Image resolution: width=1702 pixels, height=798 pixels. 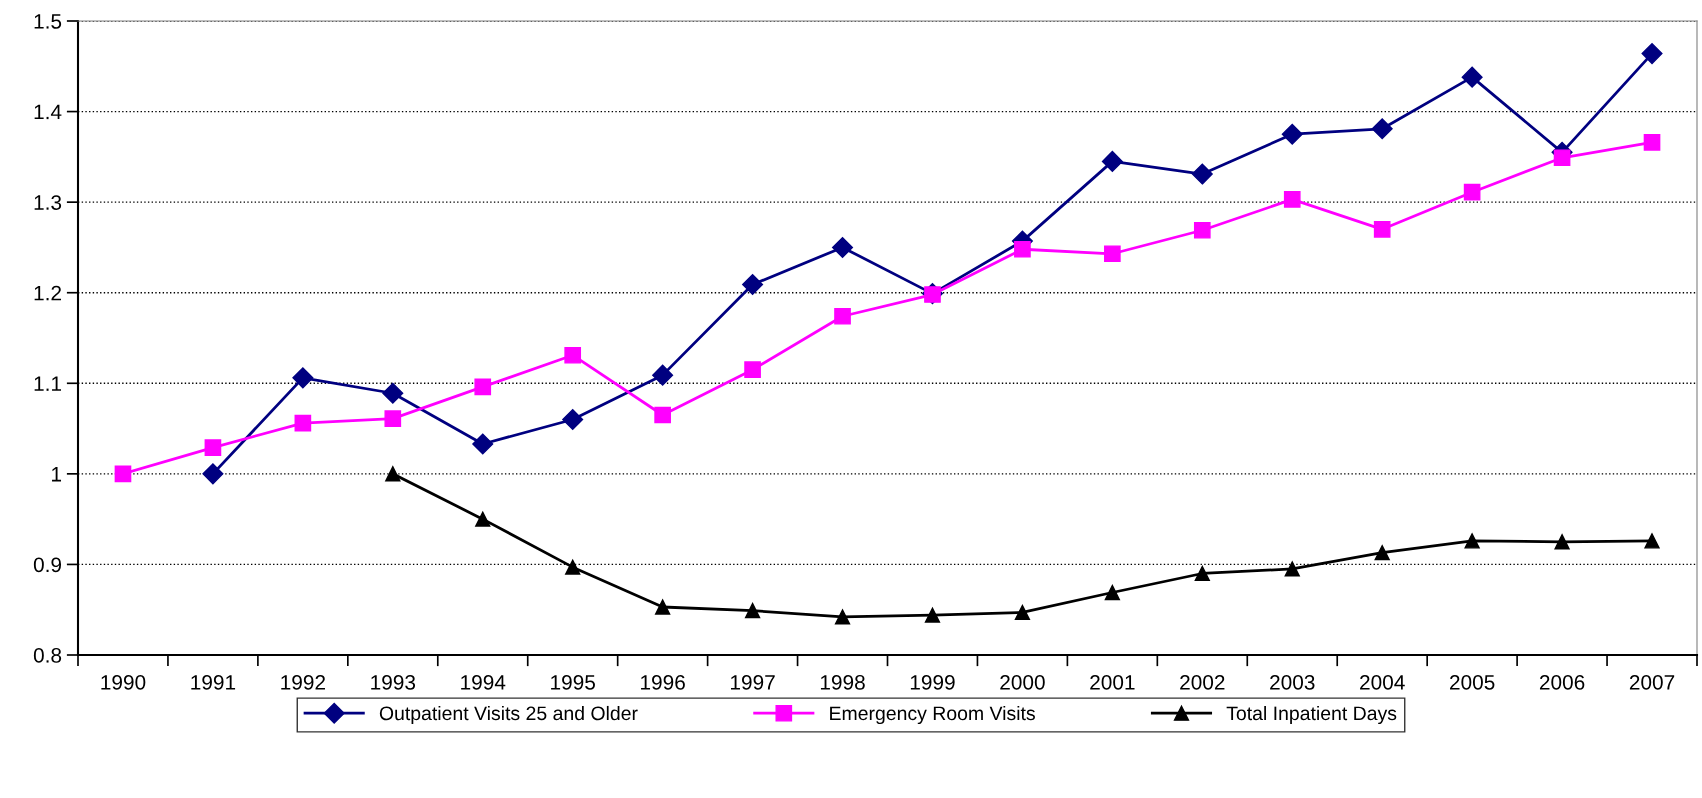 I want to click on y-tick-label: 1.4, so click(x=48, y=112).